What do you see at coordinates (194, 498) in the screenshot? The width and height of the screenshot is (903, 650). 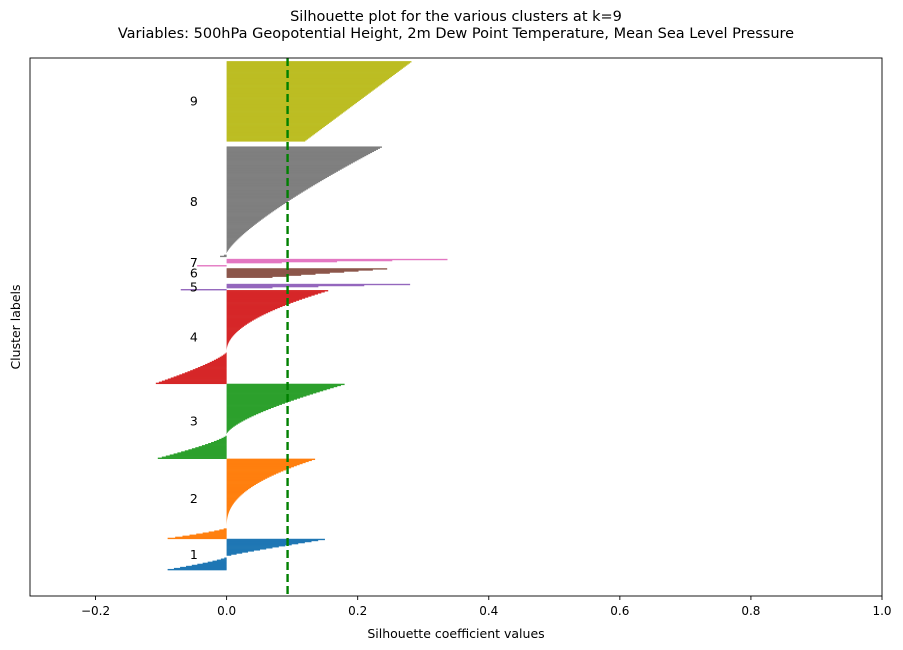 I see `cluster-label-2: 2` at bounding box center [194, 498].